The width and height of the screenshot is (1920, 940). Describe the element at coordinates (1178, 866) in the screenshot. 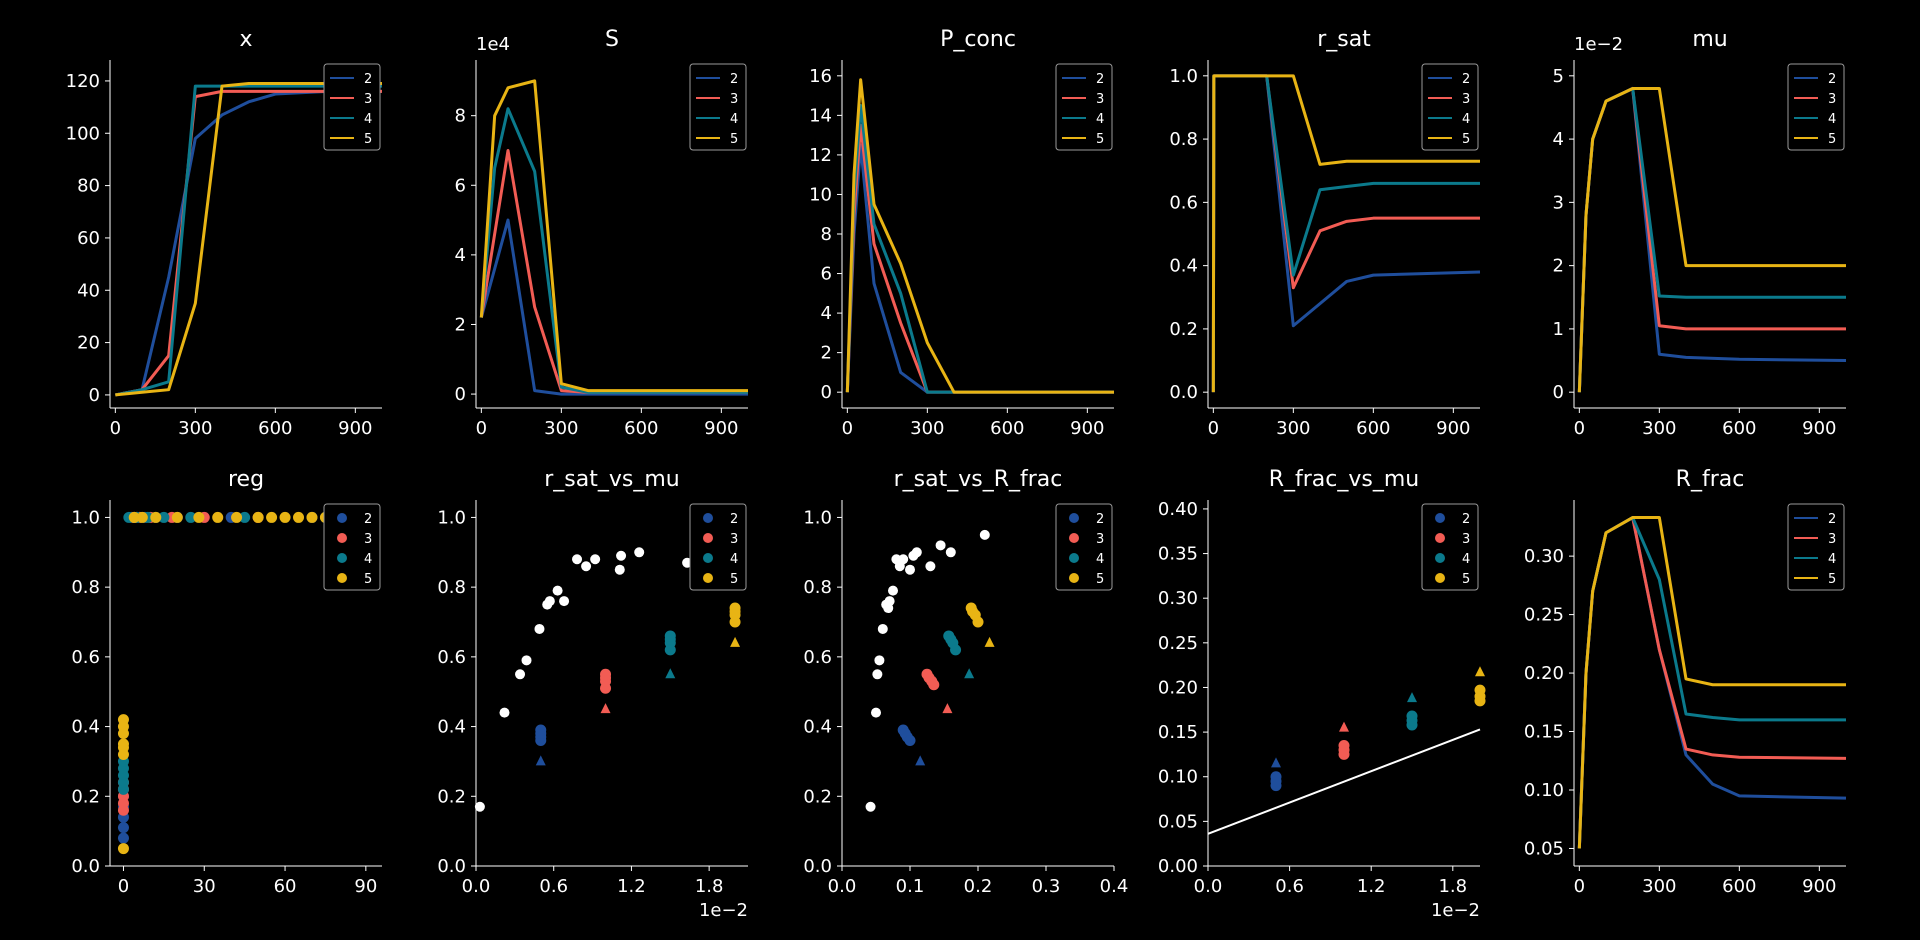

I see `y-tick-label: 0.00` at that location.